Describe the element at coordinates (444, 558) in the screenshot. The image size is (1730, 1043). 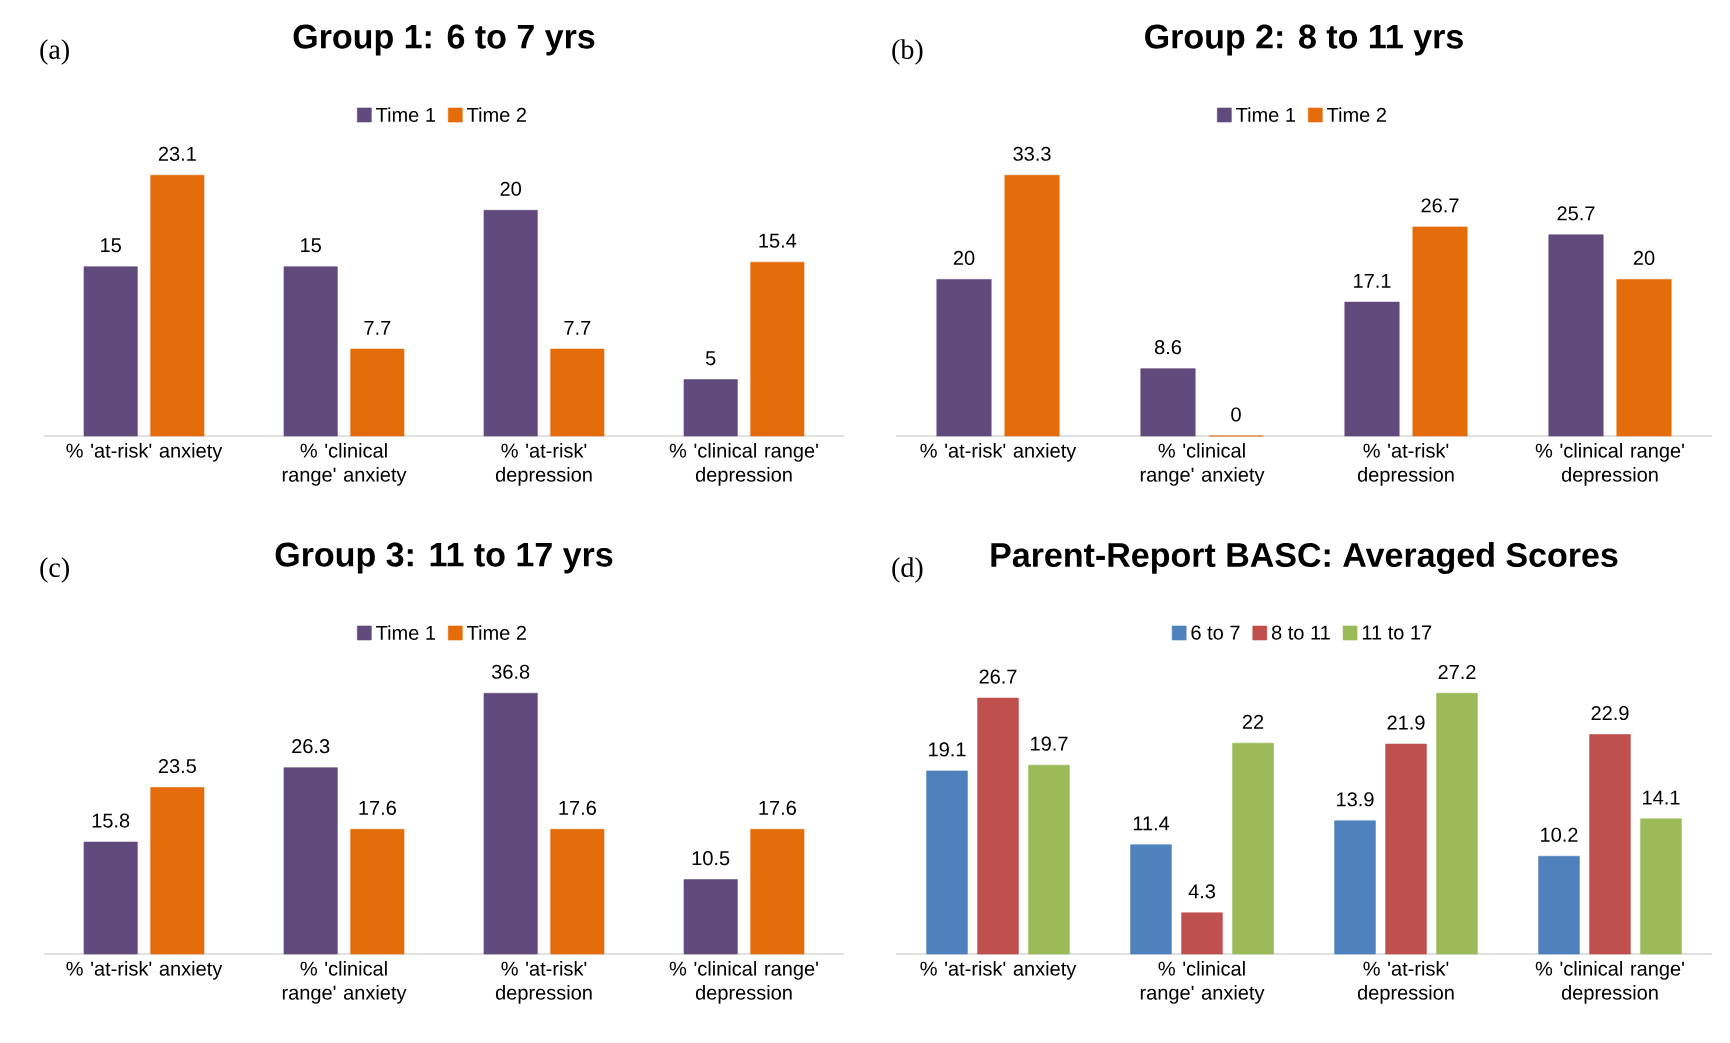
I see `chart-title: Group 3: 11 to 17 yrs` at that location.